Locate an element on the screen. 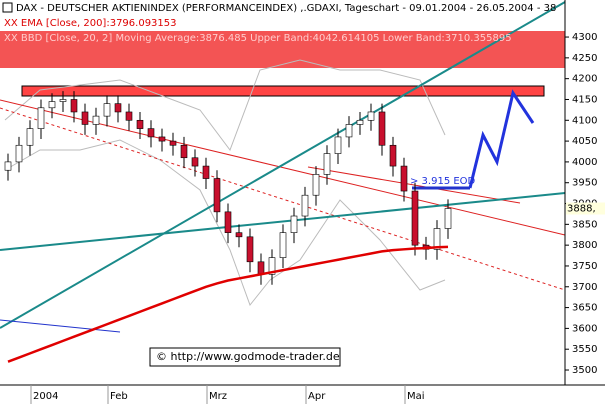 The image size is (605, 404). x-axis-panel is located at coordinates (302, 394).